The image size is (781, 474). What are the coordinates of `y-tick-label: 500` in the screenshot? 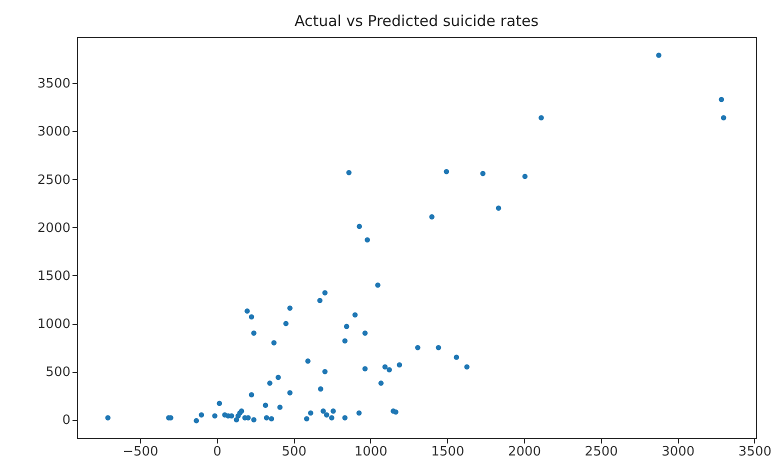 It's located at (58, 372).